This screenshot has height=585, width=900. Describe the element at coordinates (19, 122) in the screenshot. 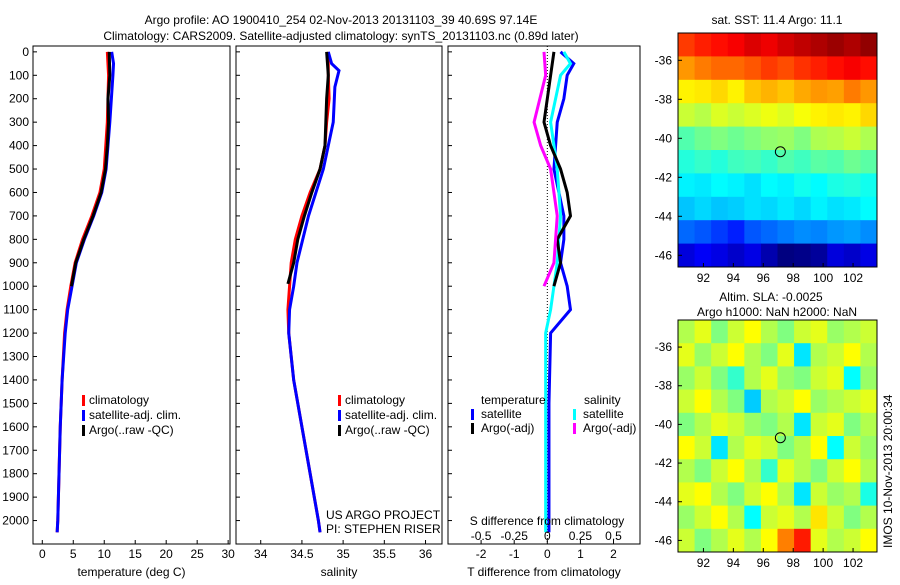

I see `y-tick-label: 300` at that location.